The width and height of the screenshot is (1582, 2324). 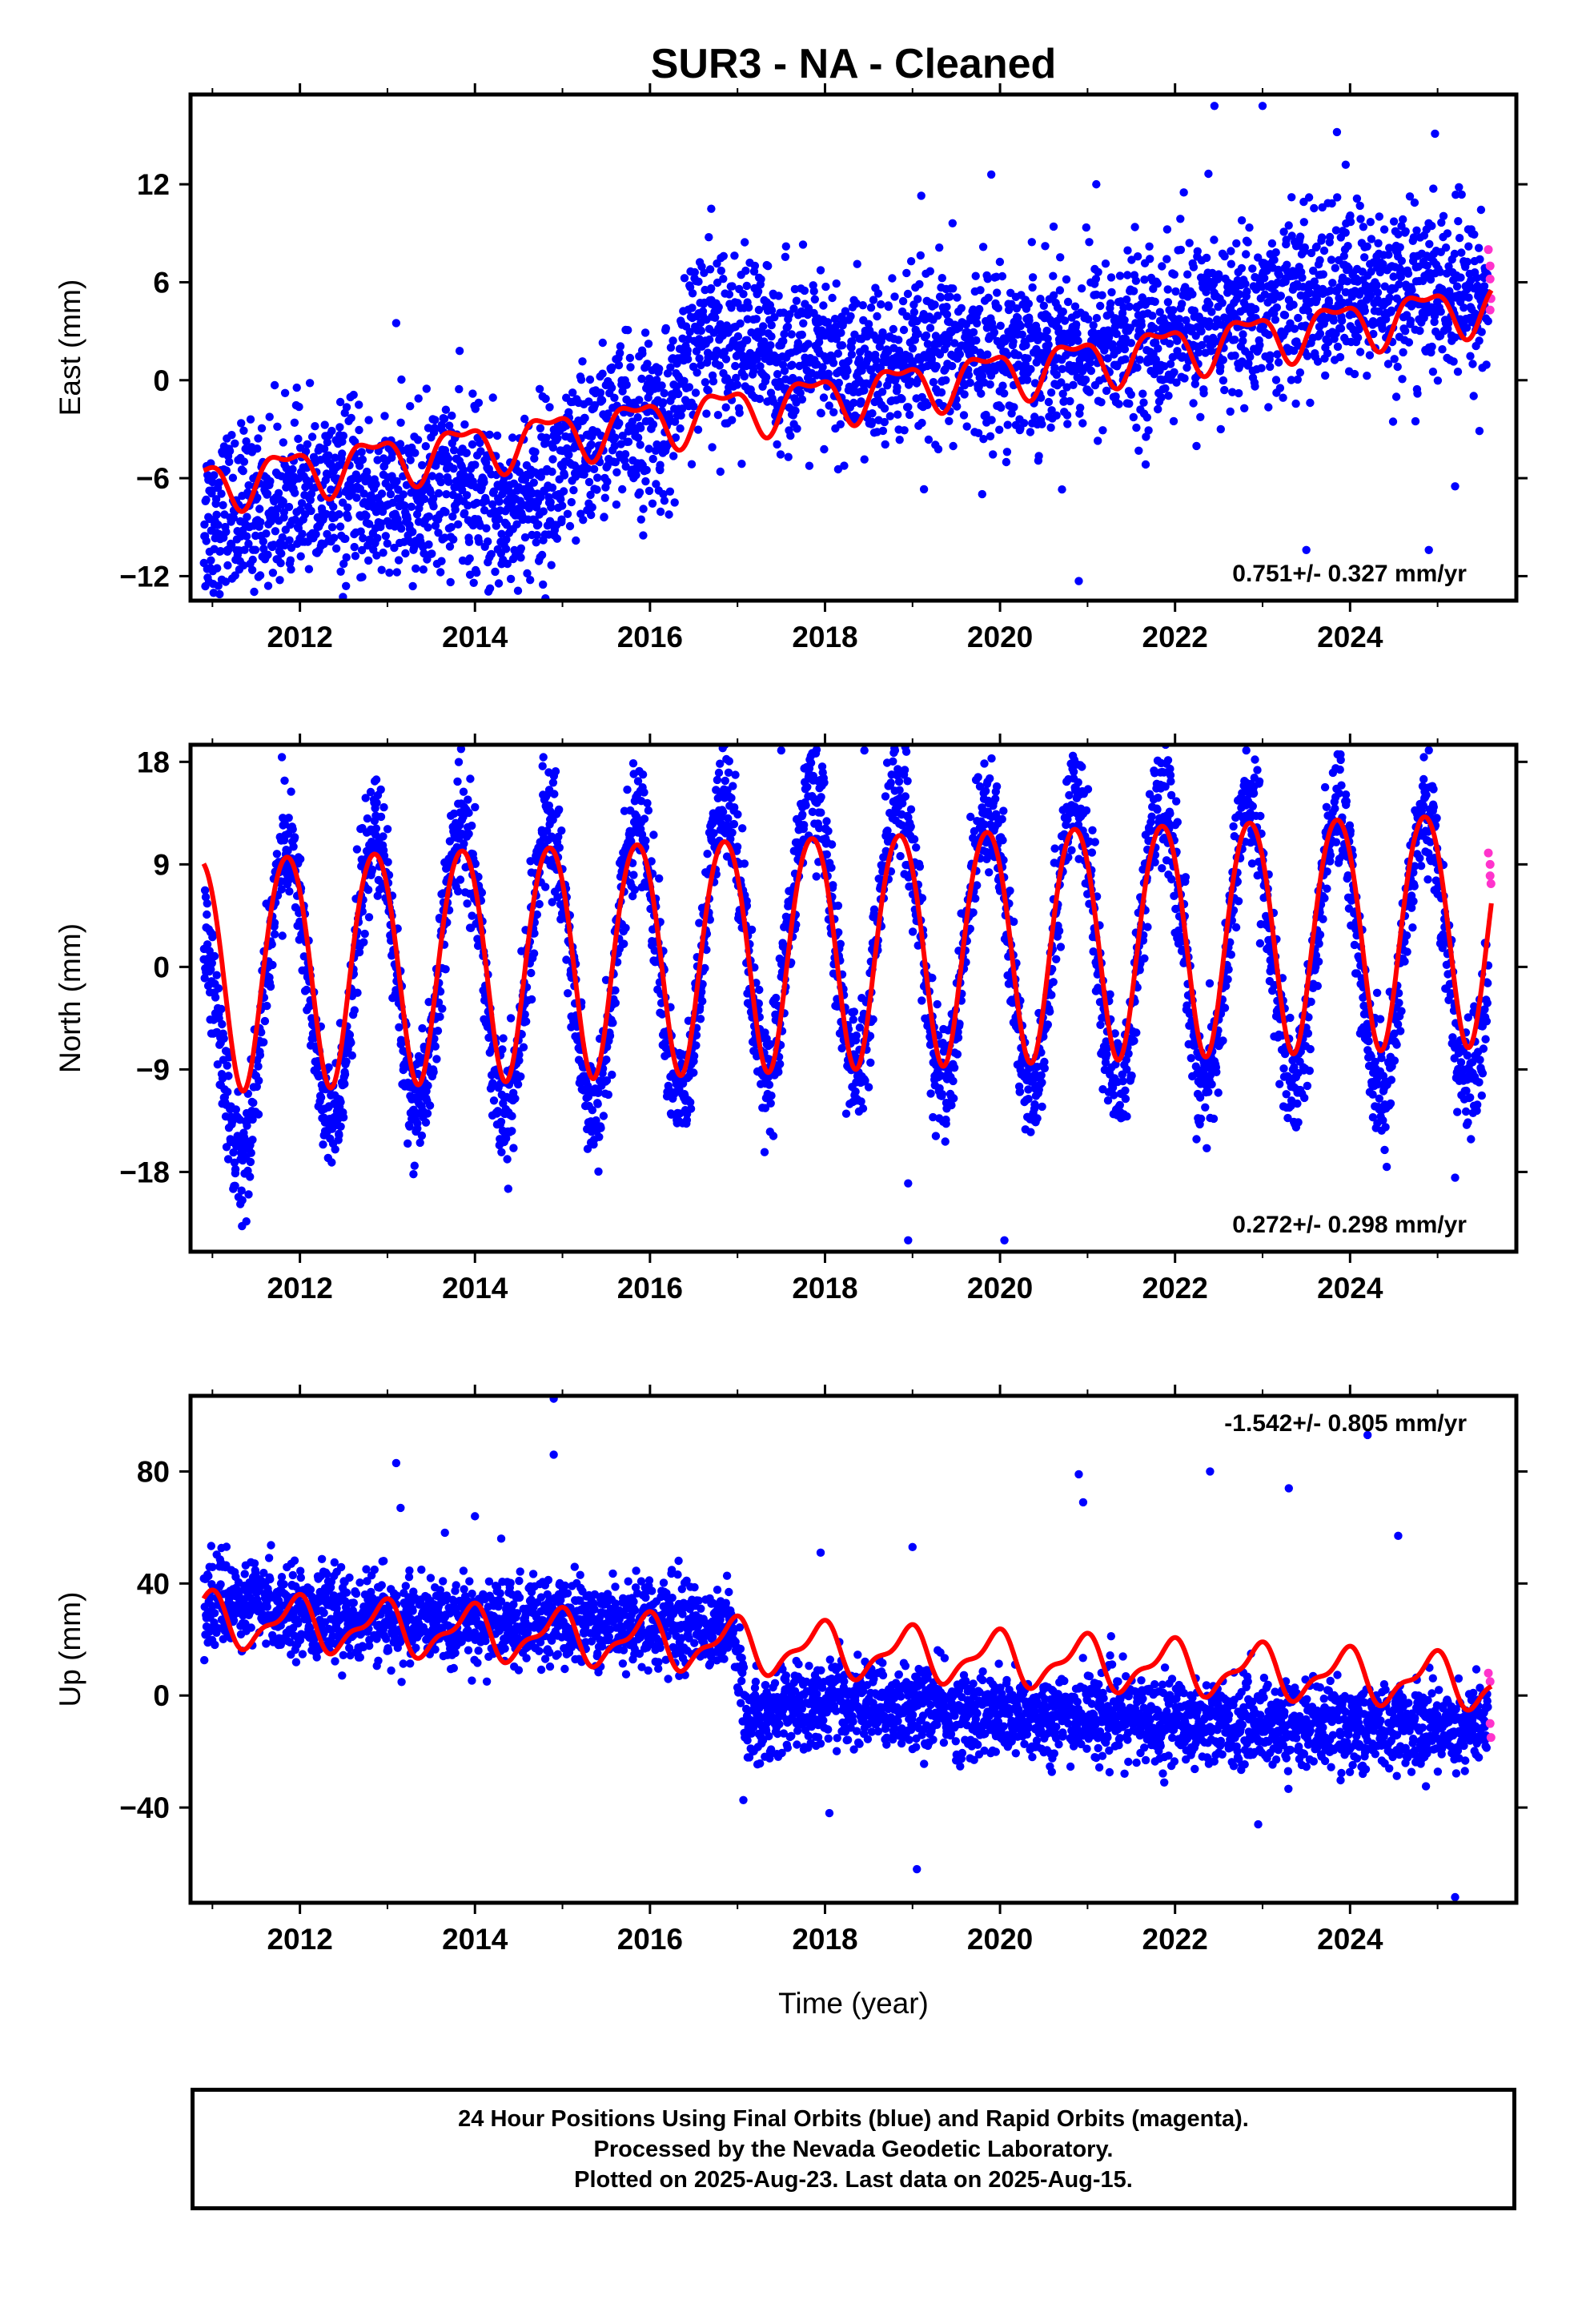 What do you see at coordinates (70, 347) in the screenshot?
I see `y-axis-label-east: East (mm)` at bounding box center [70, 347].